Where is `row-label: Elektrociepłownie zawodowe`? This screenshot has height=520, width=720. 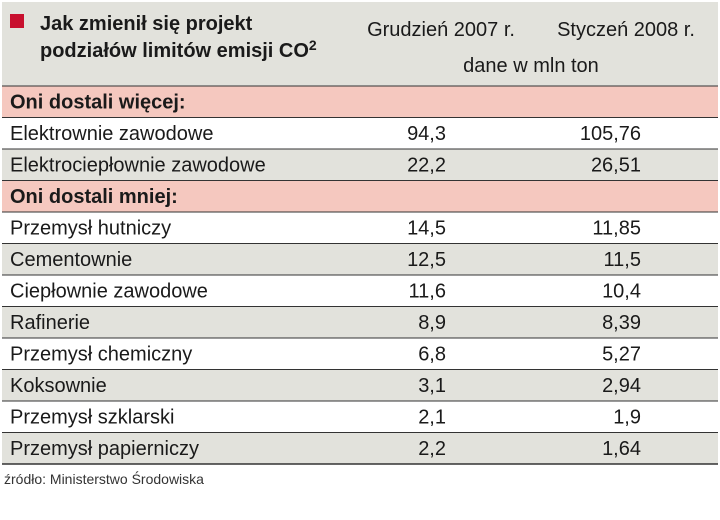 row-label: Elektrociepłownie zawodowe is located at coordinates (138, 166).